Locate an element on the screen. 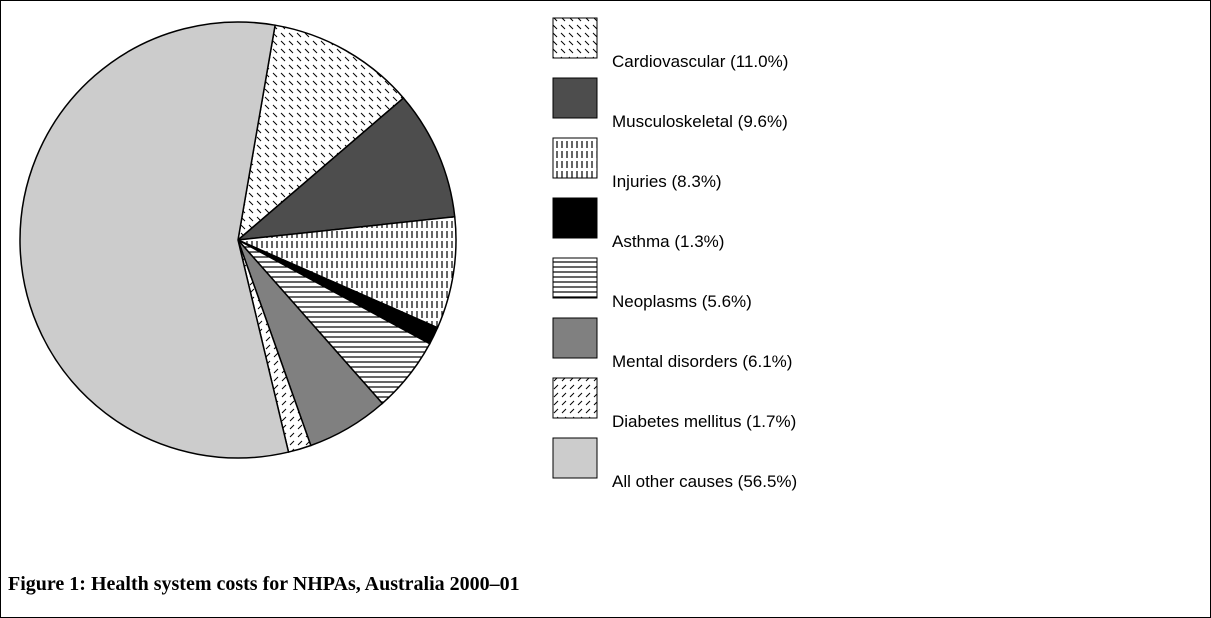 This screenshot has width=1211, height=618. legend-label: Mental disorders (6.1%) is located at coordinates (702, 361).